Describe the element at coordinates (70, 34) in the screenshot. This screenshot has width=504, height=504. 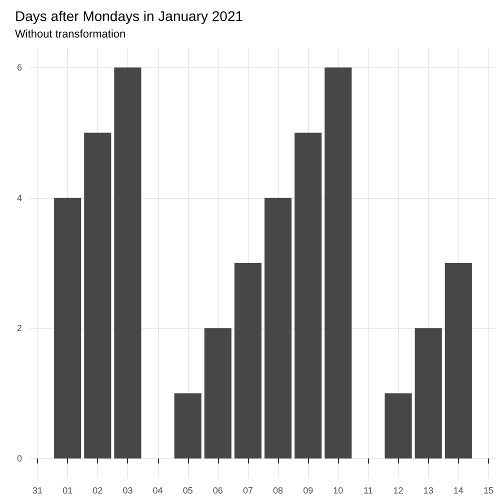
I see `chart-subtitle: Without transformation` at that location.